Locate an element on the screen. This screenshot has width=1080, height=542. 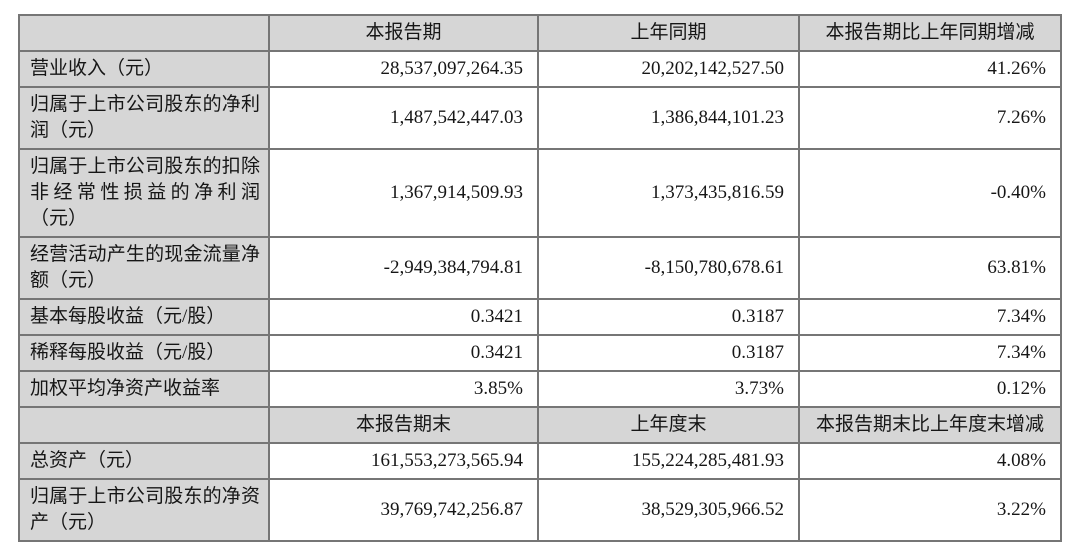
prior-period-value: 3.73% is located at coordinates (668, 389).